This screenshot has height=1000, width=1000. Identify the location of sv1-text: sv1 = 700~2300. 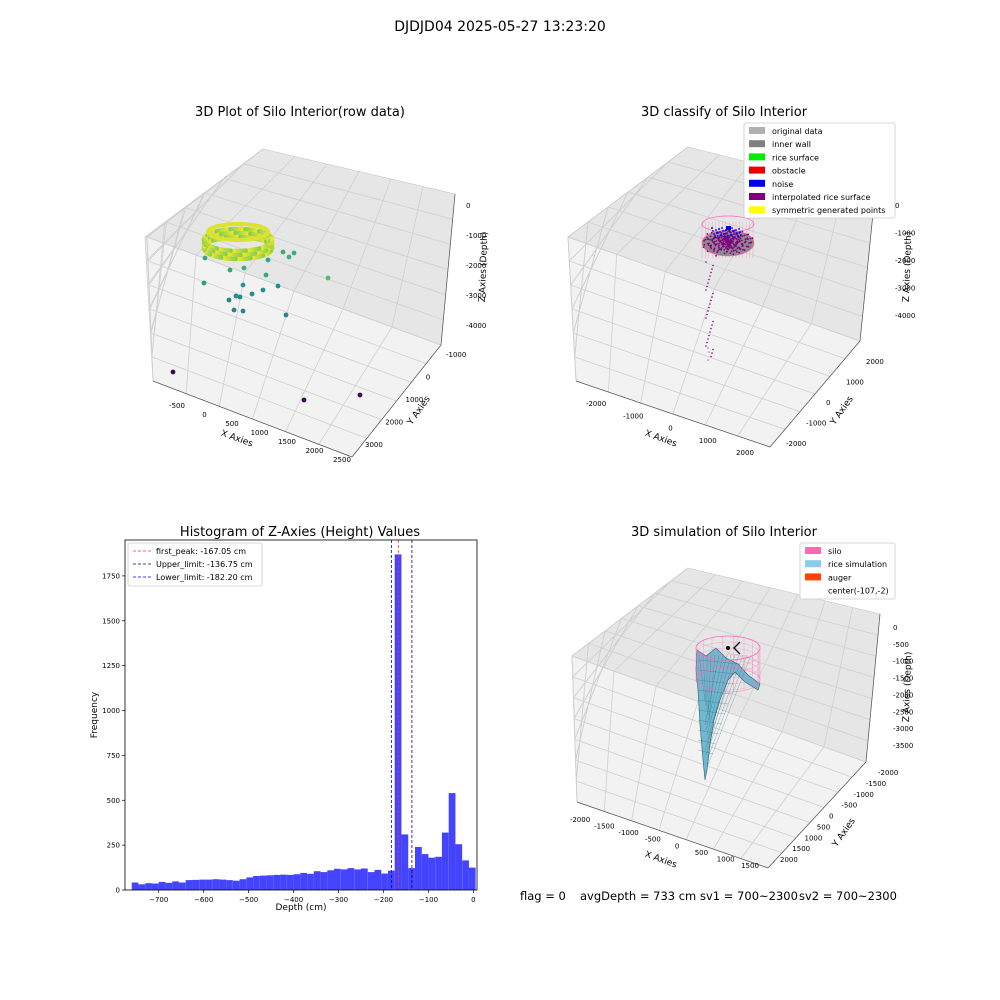
(749, 896).